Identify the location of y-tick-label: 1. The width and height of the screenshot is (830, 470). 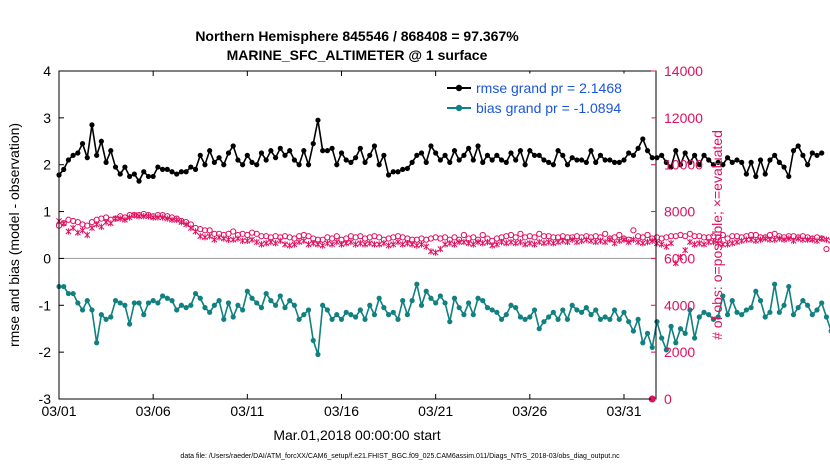
(47, 212).